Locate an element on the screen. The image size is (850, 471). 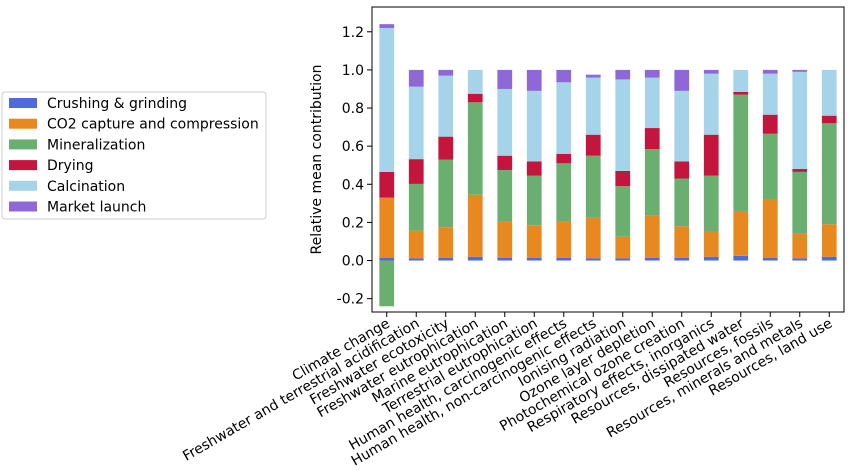
legend-label: Market launch is located at coordinates (96, 208).